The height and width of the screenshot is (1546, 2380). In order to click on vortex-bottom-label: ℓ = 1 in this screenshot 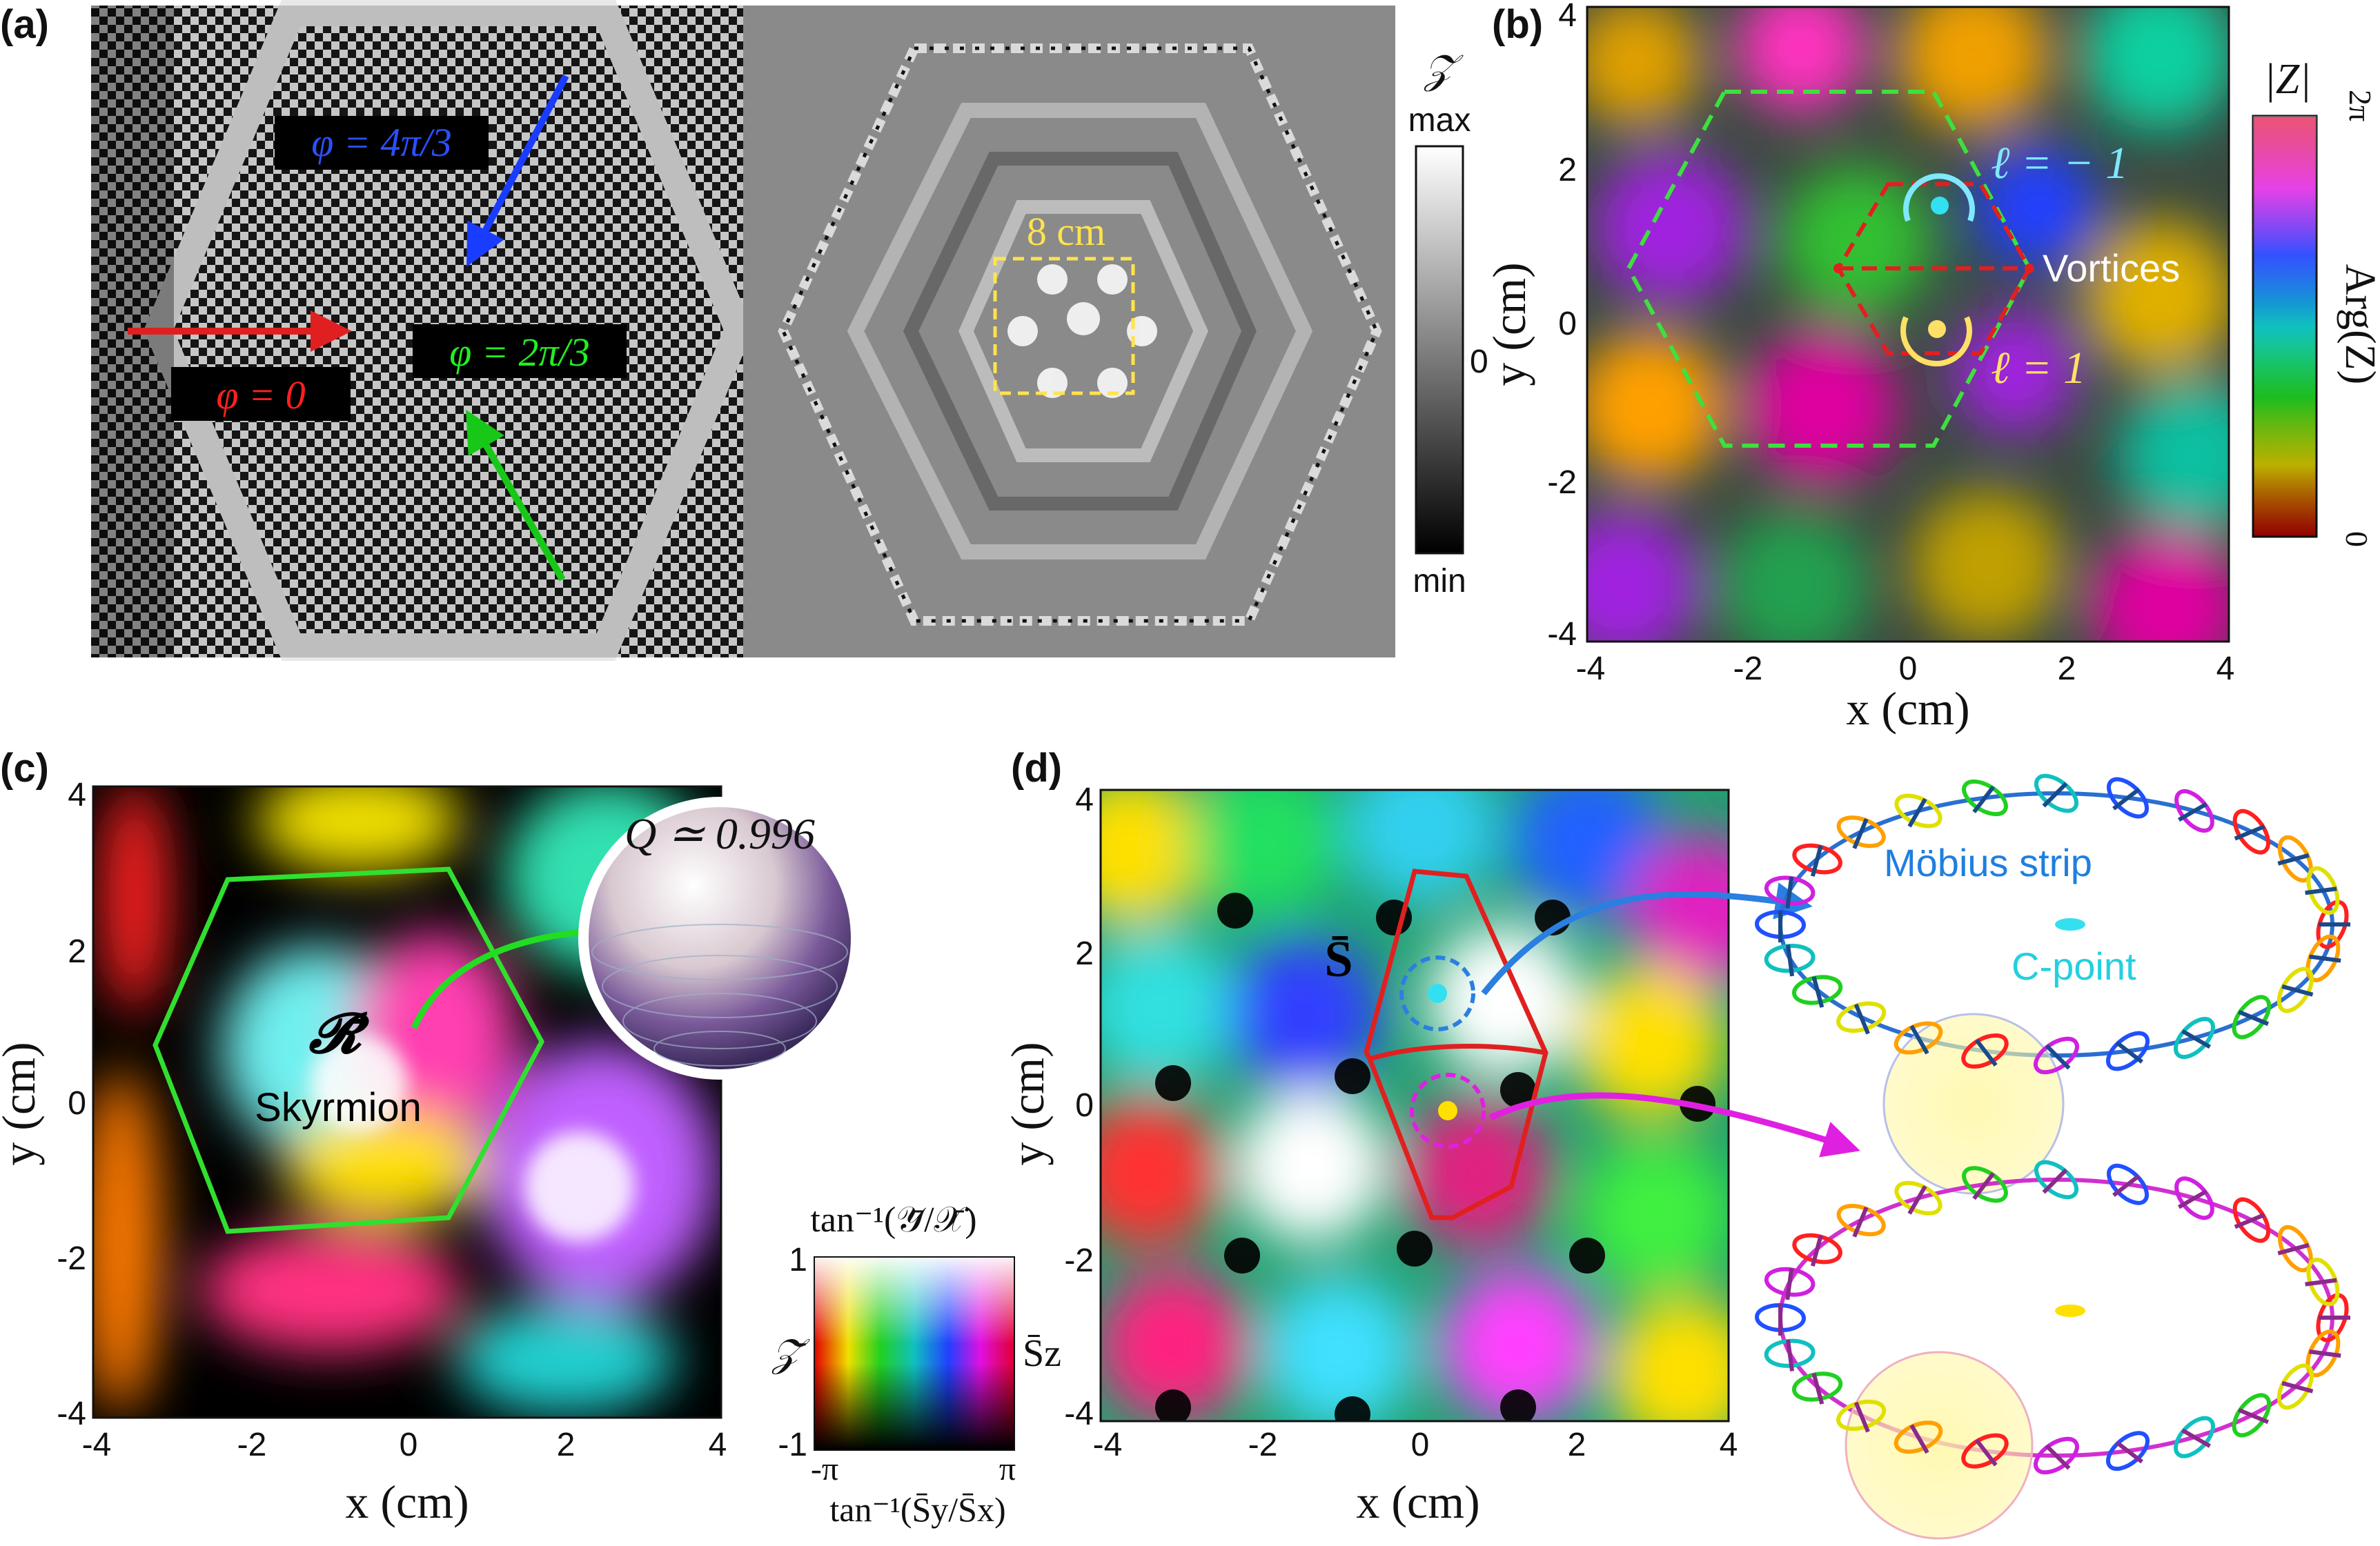, I will do `click(2038, 368)`.